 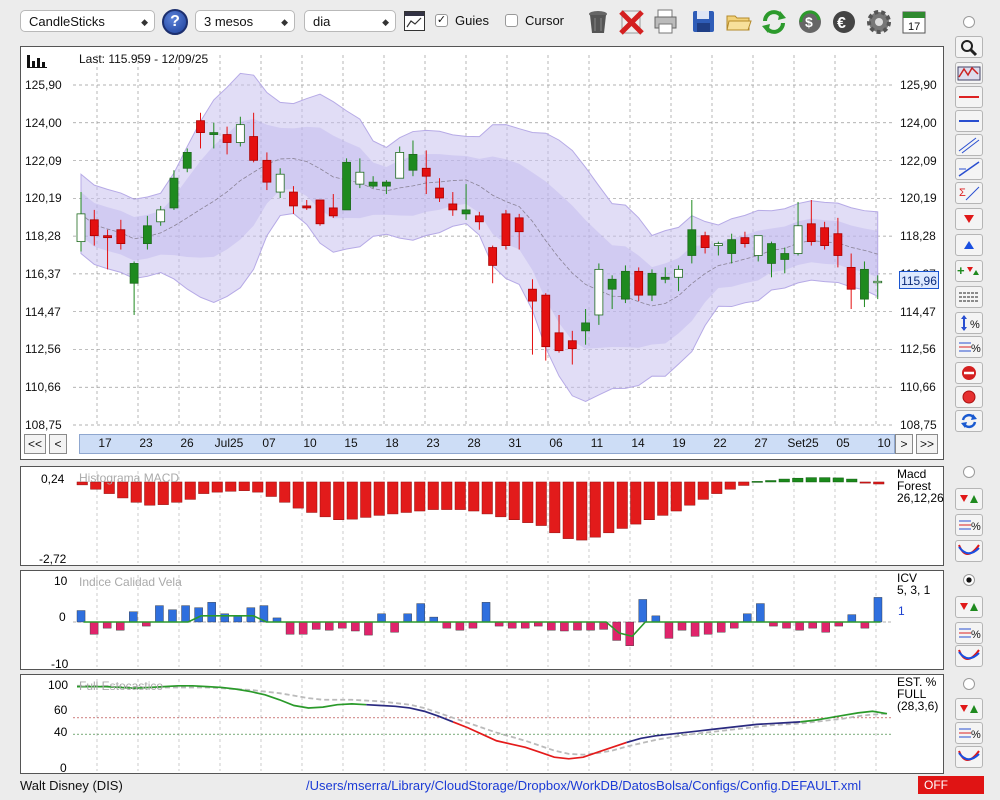 I want to click on arrow-down-red-icon, so click(x=969, y=219).